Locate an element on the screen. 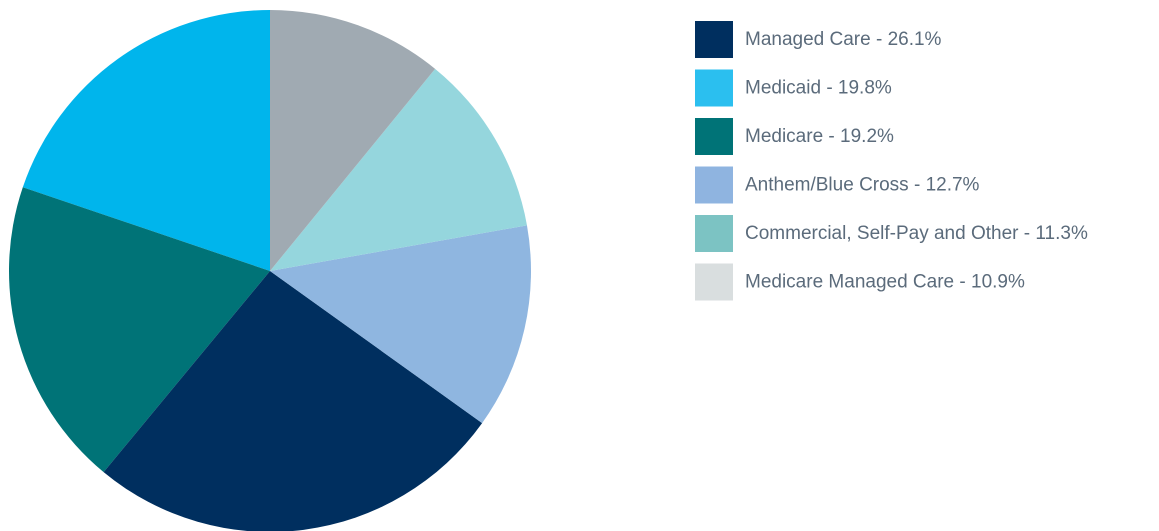  legend-label: Medicare Managed Care - 10.9% is located at coordinates (885, 282).